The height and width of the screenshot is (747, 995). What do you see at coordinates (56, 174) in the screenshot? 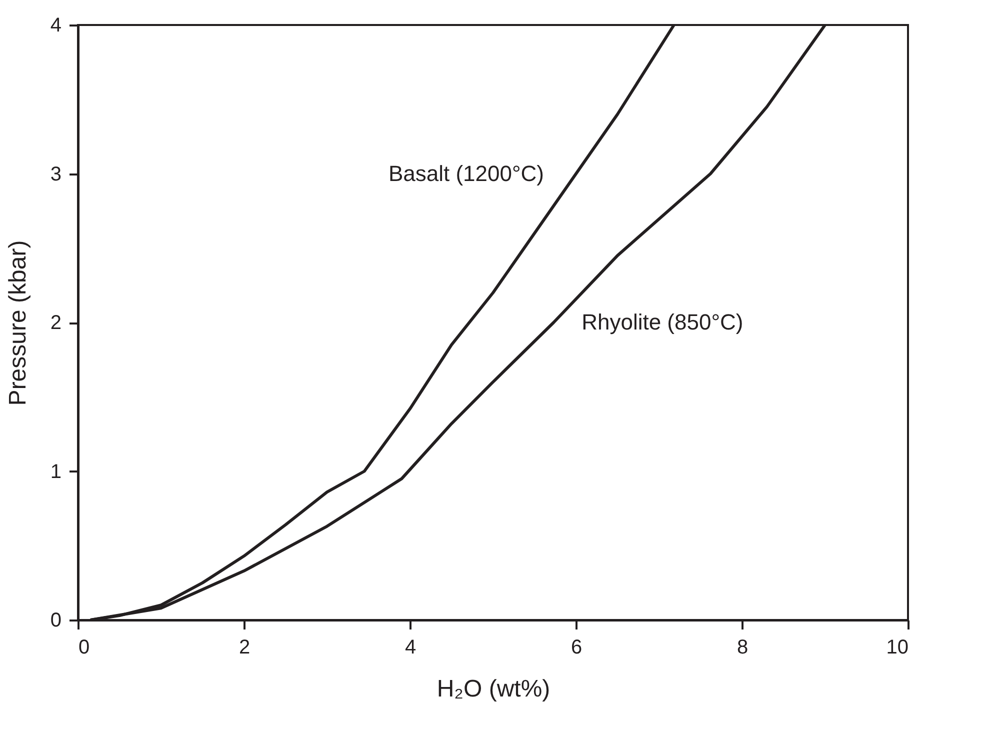
I see `y-tick-label: 3` at bounding box center [56, 174].